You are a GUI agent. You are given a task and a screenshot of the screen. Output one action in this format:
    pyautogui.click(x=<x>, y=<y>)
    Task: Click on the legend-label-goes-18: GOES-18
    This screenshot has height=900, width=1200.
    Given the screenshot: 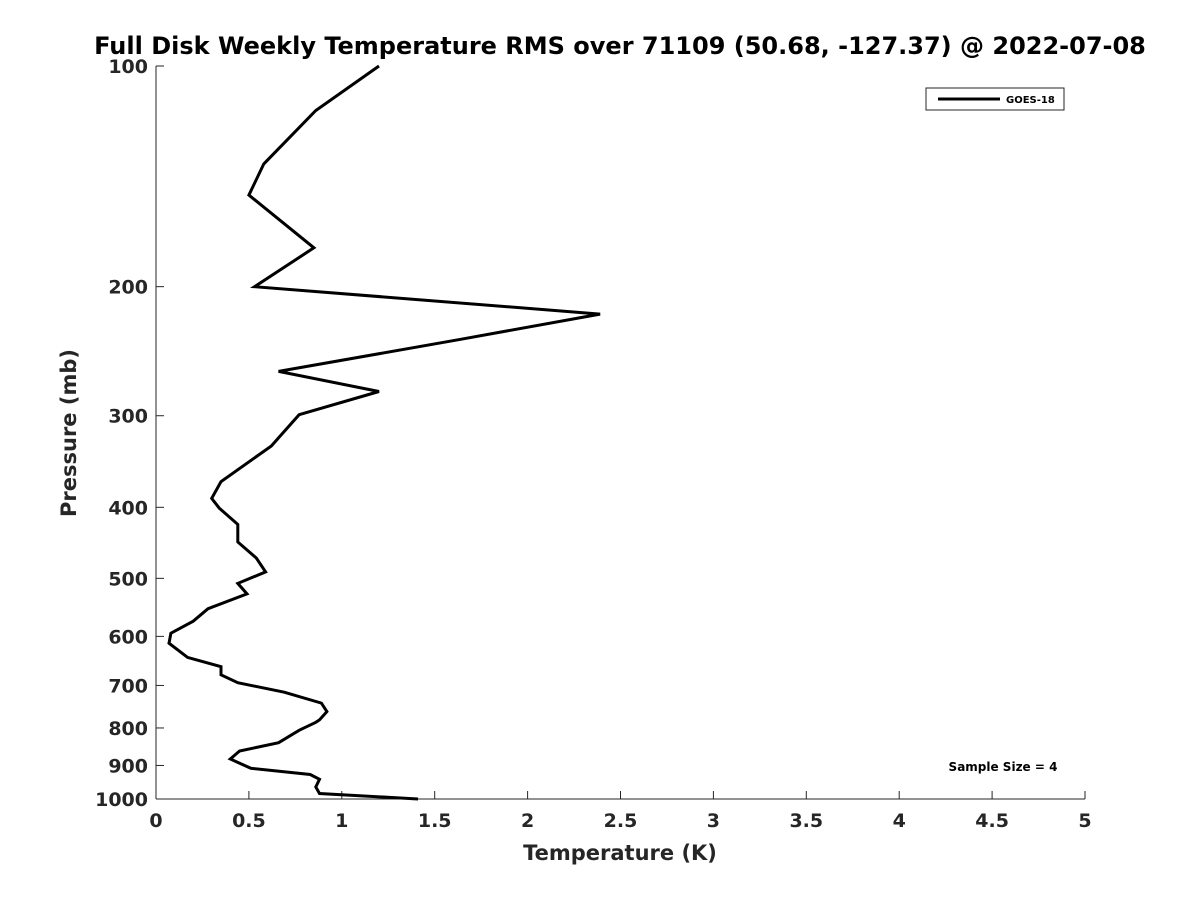 What is the action you would take?
    pyautogui.click(x=1030, y=100)
    